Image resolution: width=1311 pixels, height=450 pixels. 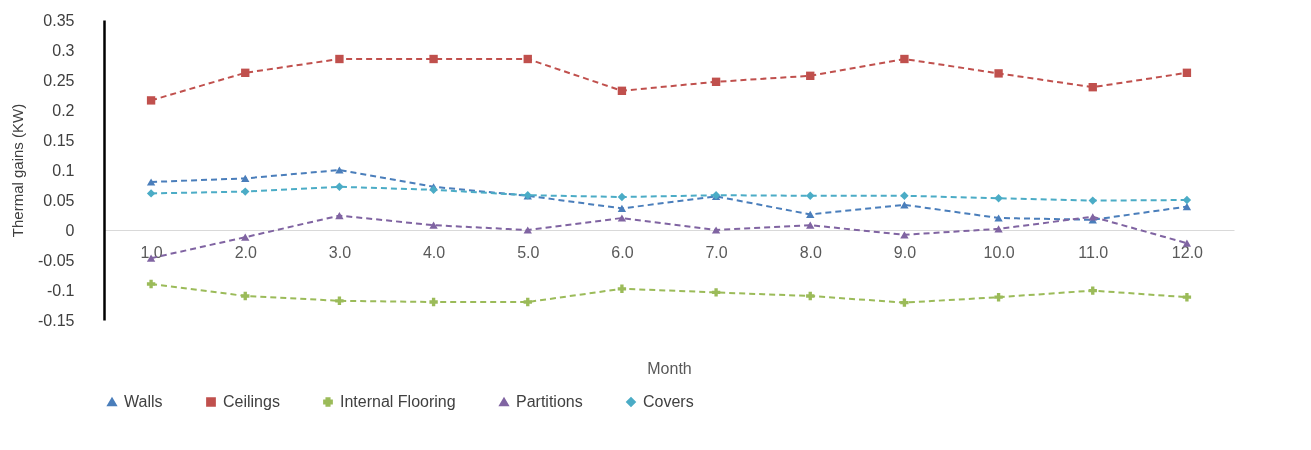 I want to click on x-axis-title: Month, so click(x=669, y=368).